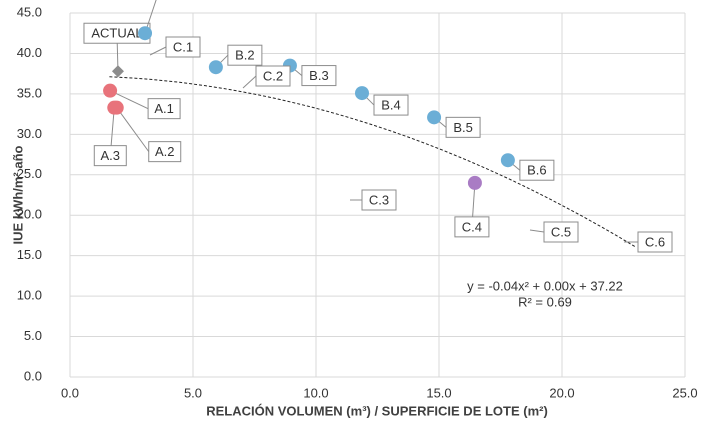 Image resolution: width=703 pixels, height=428 pixels. I want to click on x-tick-label: 5.0, so click(193, 392).